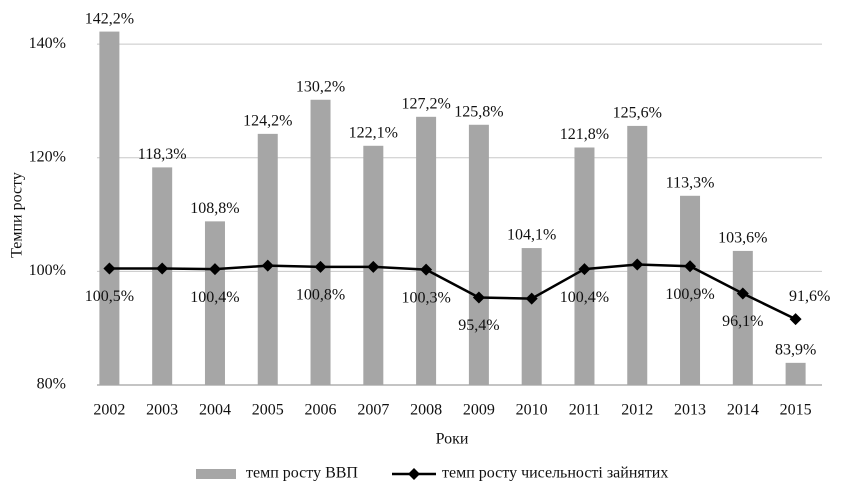 The height and width of the screenshot is (488, 843). I want to click on legend-label: темп росту ВВП, so click(302, 473).